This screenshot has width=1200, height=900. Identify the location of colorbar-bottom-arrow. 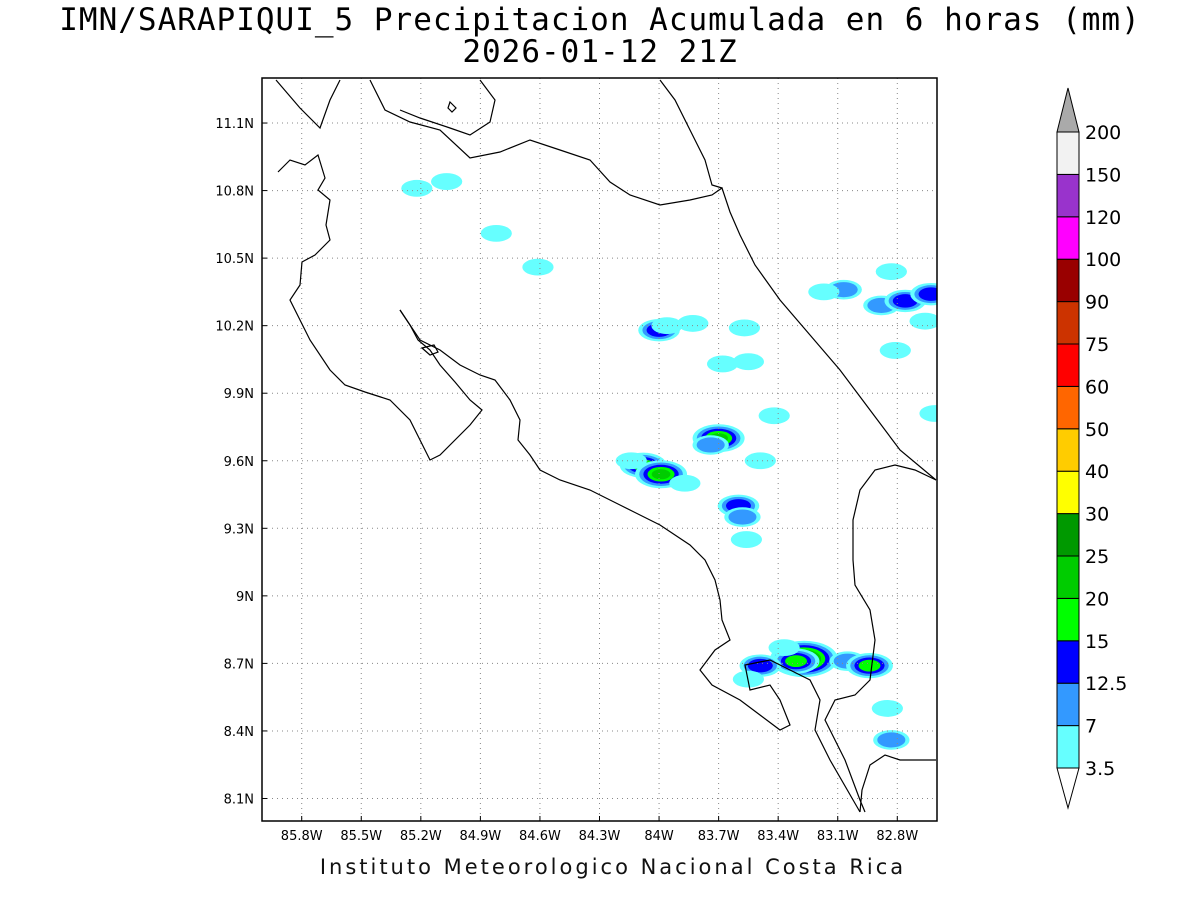
(1068, 788).